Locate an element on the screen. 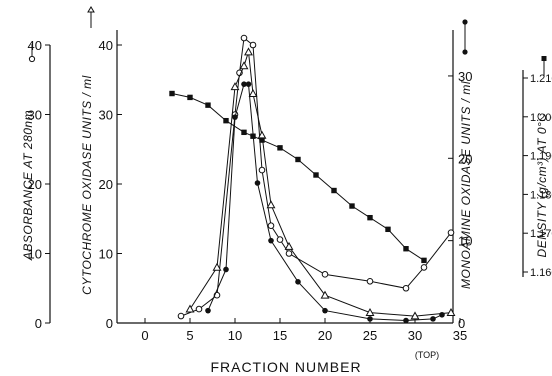 This screenshot has width=552, height=376. x-tick-label: 20 is located at coordinates (325, 335).